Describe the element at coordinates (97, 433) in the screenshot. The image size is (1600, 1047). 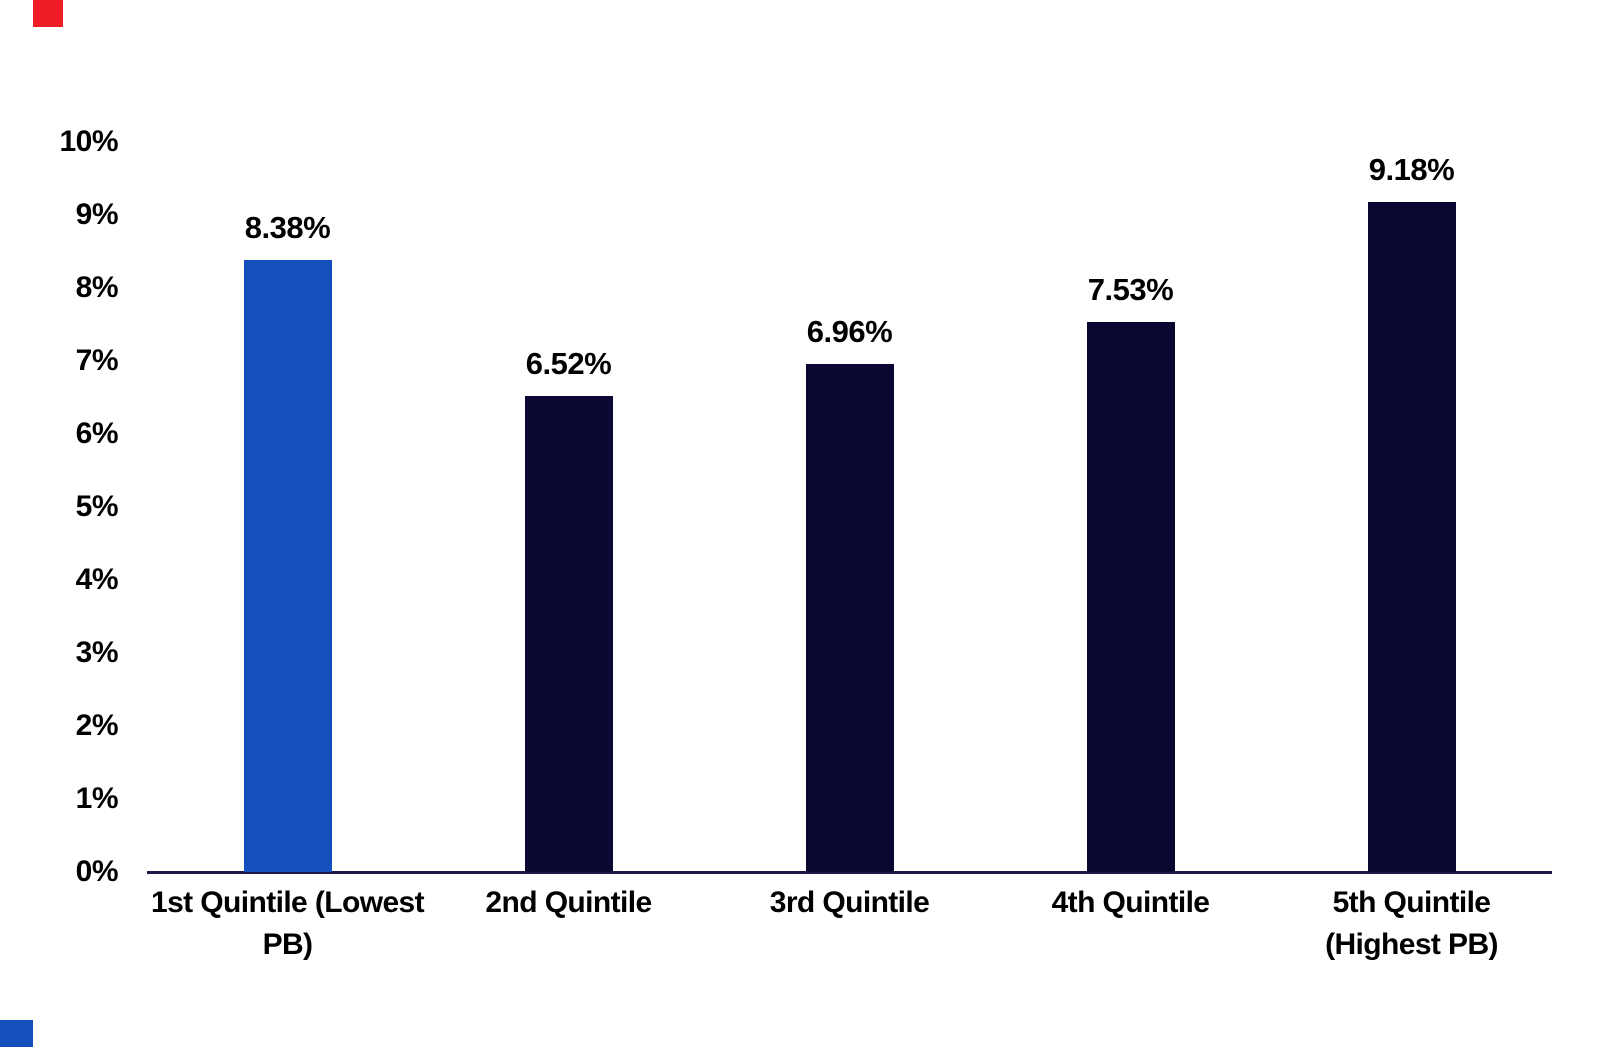
I see `y-axis-tick-label: 6%` at that location.